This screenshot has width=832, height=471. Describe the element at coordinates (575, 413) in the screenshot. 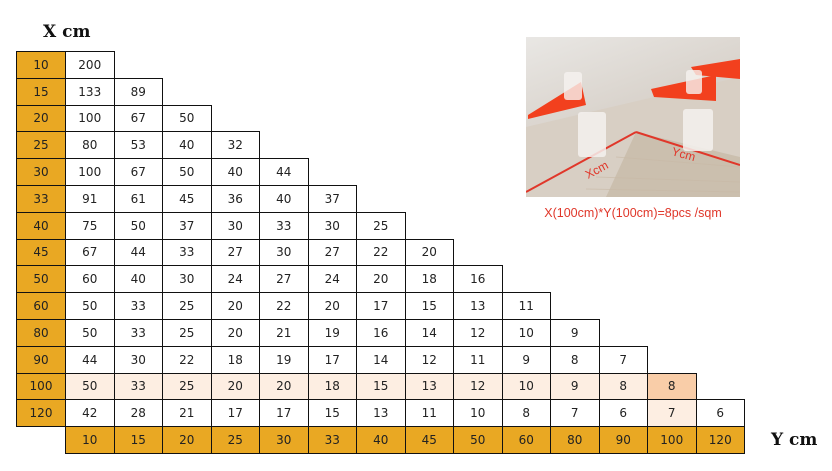

I see `table-cell: 7` at that location.